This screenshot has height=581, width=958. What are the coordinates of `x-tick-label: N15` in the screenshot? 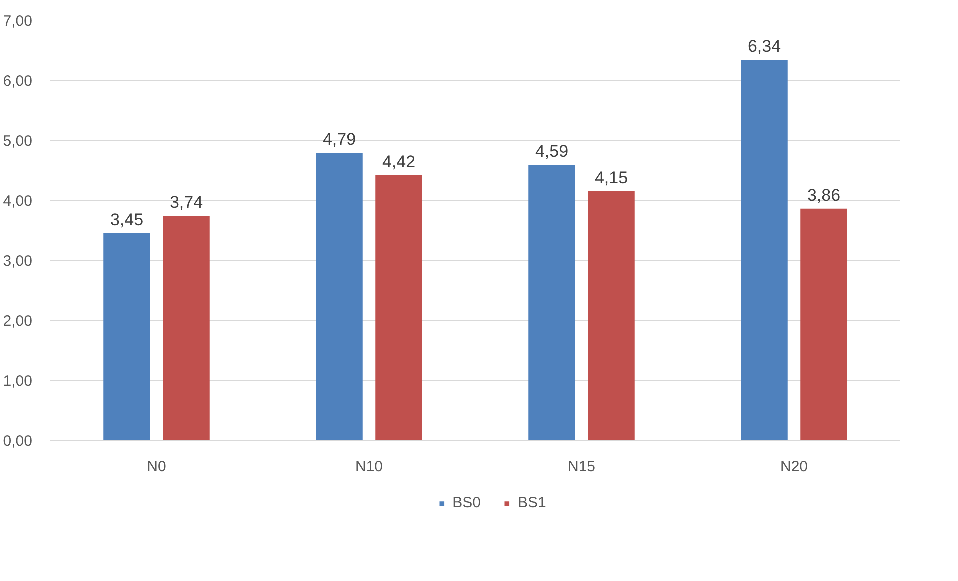 It's located at (582, 467).